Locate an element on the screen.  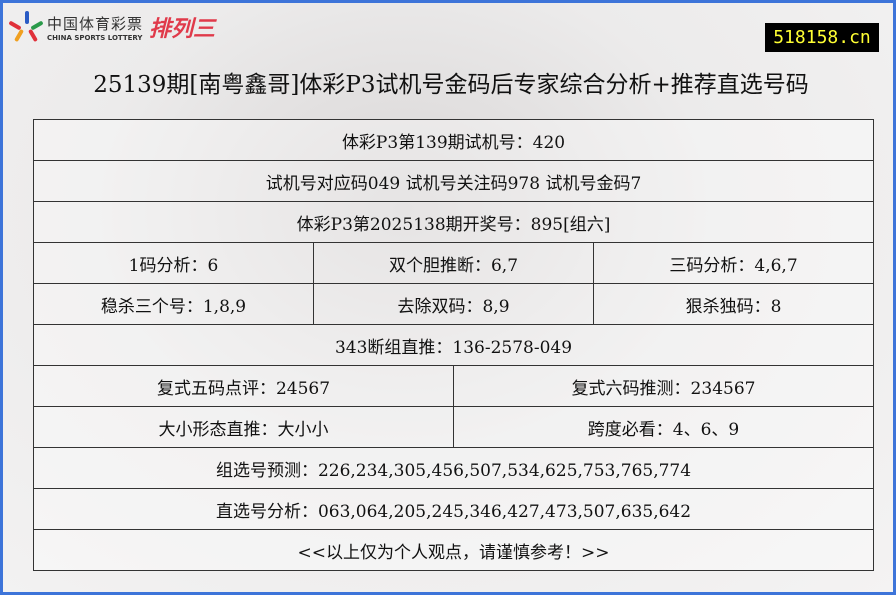
remove-double: 去除双码：8,9 is located at coordinates (453, 304).